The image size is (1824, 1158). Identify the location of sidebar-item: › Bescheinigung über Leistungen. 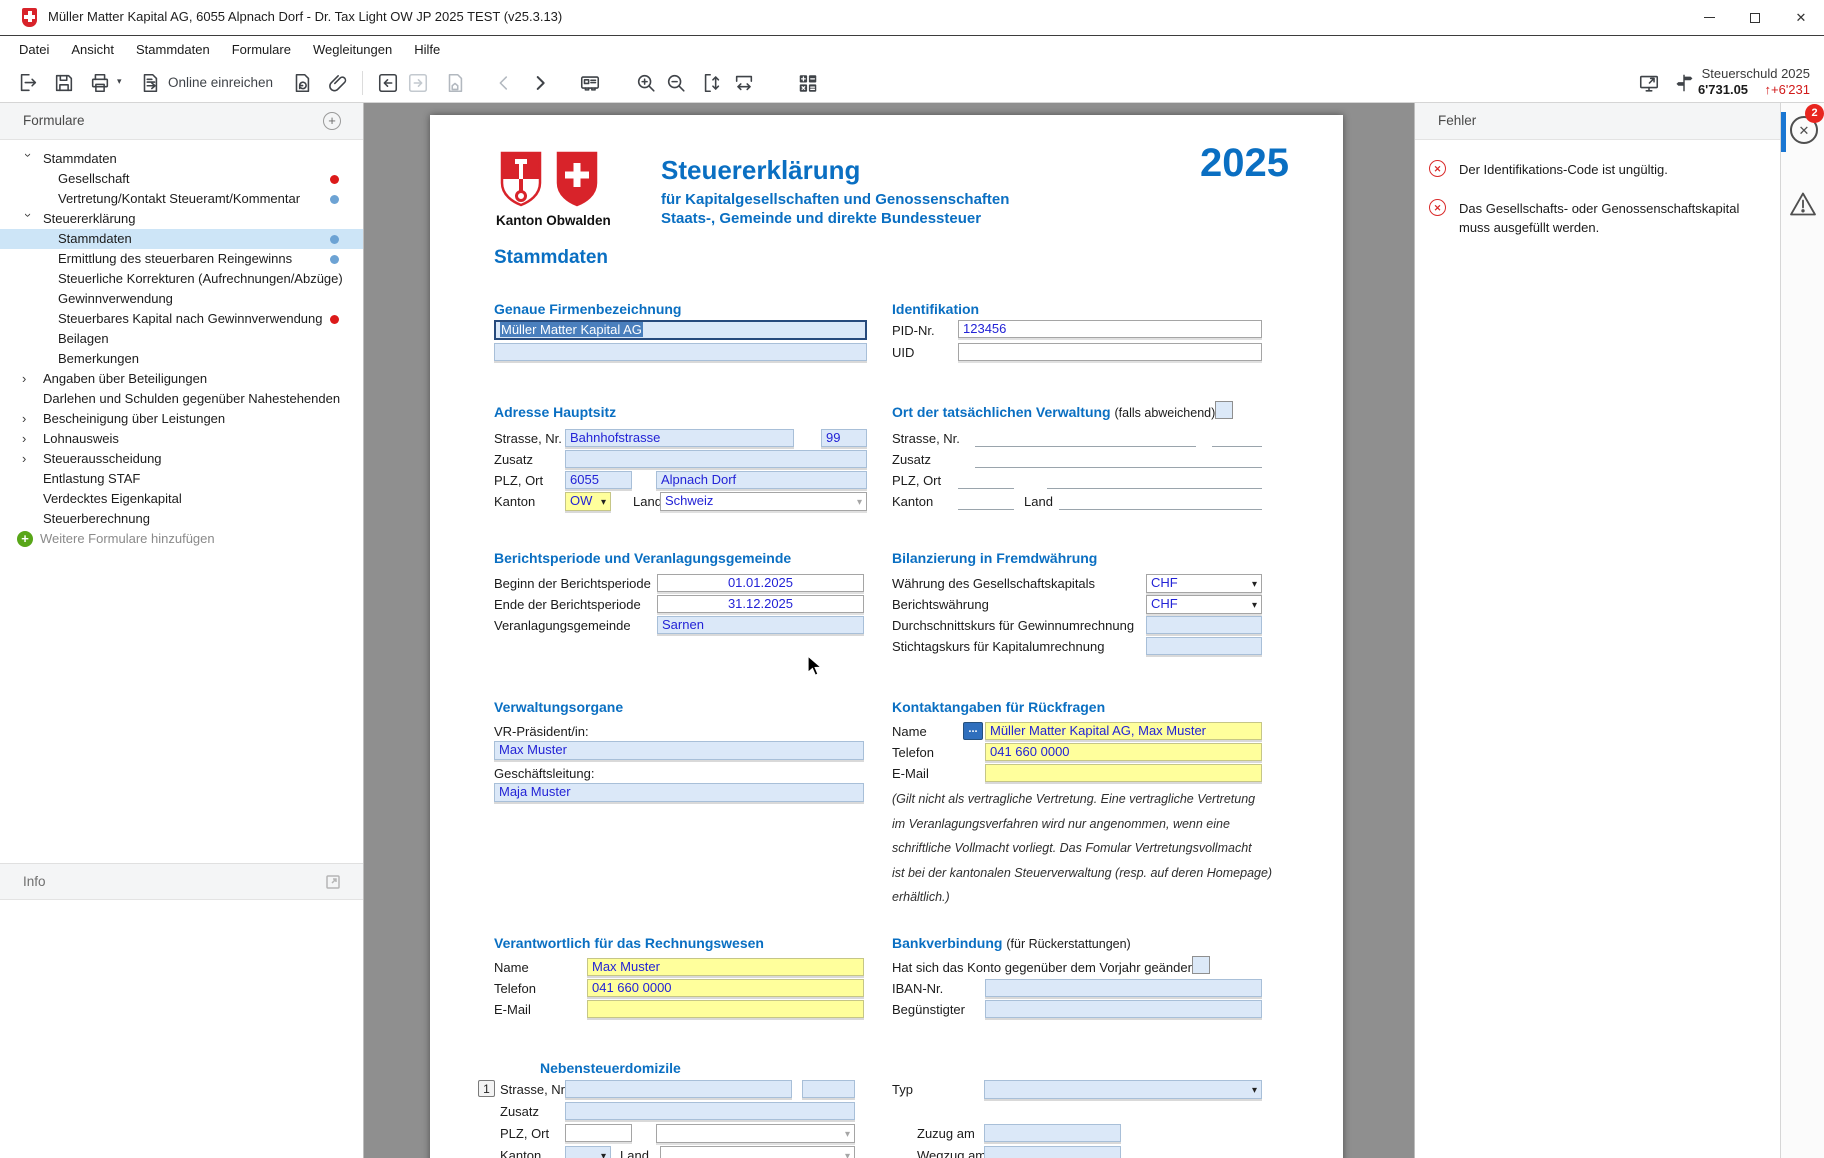
(181, 419).